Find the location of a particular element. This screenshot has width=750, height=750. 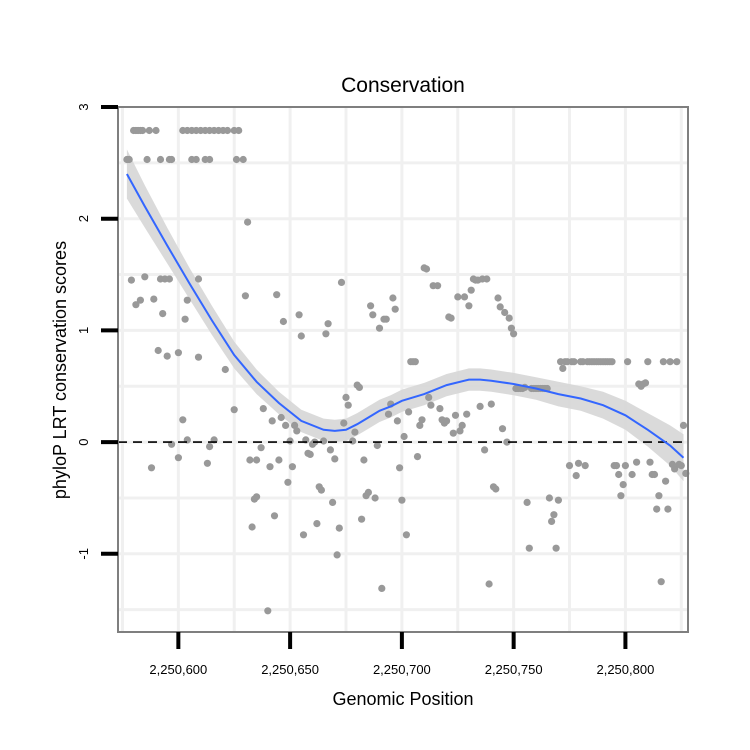

y-axis-label: phyloP LRT conservation scores is located at coordinates (60, 370).